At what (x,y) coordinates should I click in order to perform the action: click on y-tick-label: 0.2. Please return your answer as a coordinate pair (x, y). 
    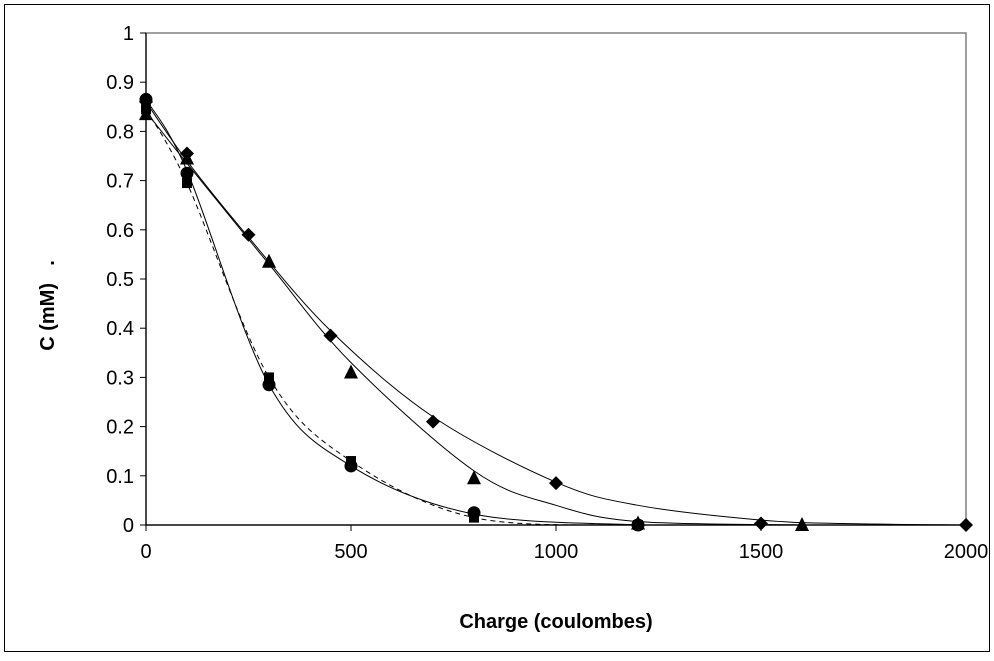
    Looking at the image, I should click on (120, 428).